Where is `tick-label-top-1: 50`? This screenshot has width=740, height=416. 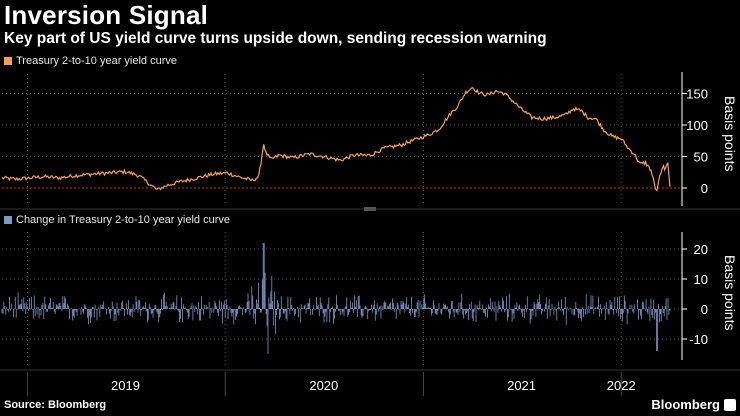 tick-label-top-1: 50 is located at coordinates (701, 157).